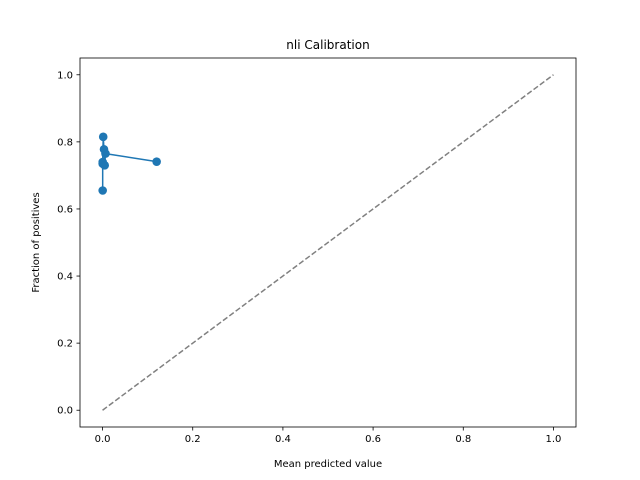  What do you see at coordinates (283, 439) in the screenshot?
I see `x-tick-label: 0.4` at bounding box center [283, 439].